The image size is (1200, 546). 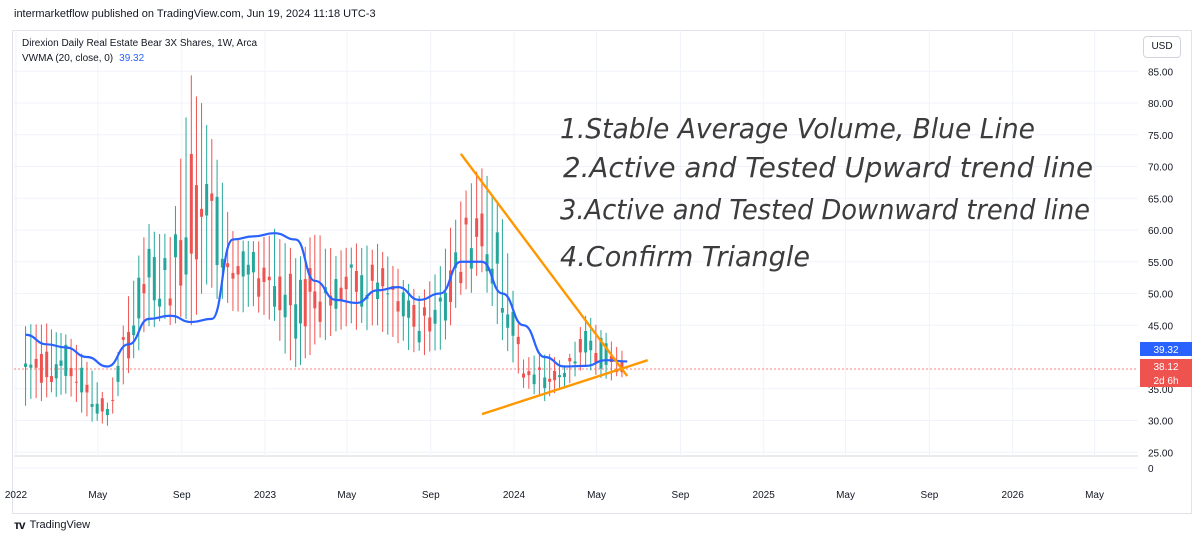 What do you see at coordinates (1160, 231) in the screenshot?
I see `y-tick-label: 60.00` at bounding box center [1160, 231].